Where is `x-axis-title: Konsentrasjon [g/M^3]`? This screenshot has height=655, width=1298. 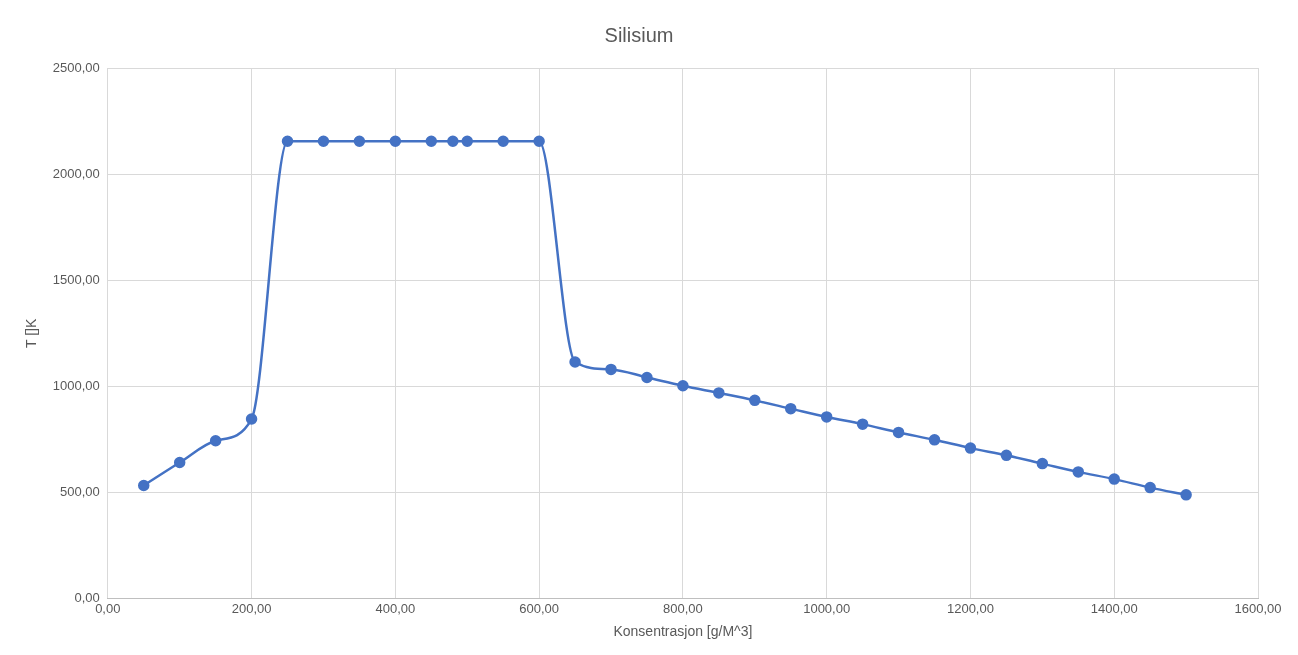
x-axis-title: Konsentrasjon [g/M^3] is located at coordinates (683, 631).